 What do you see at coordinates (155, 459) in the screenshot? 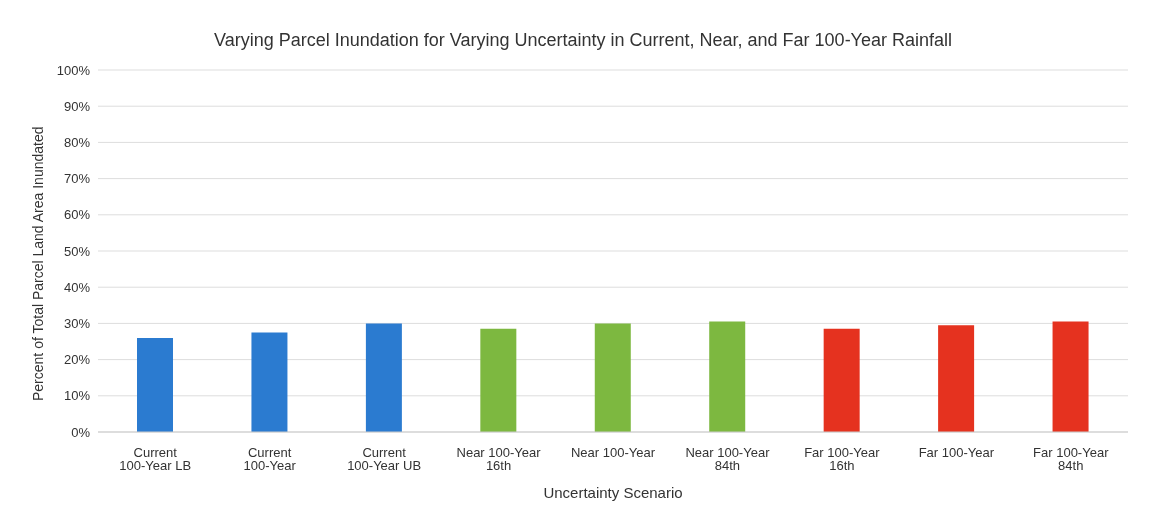
I see `x-tick-label: Current 100-Year LB` at bounding box center [155, 459].